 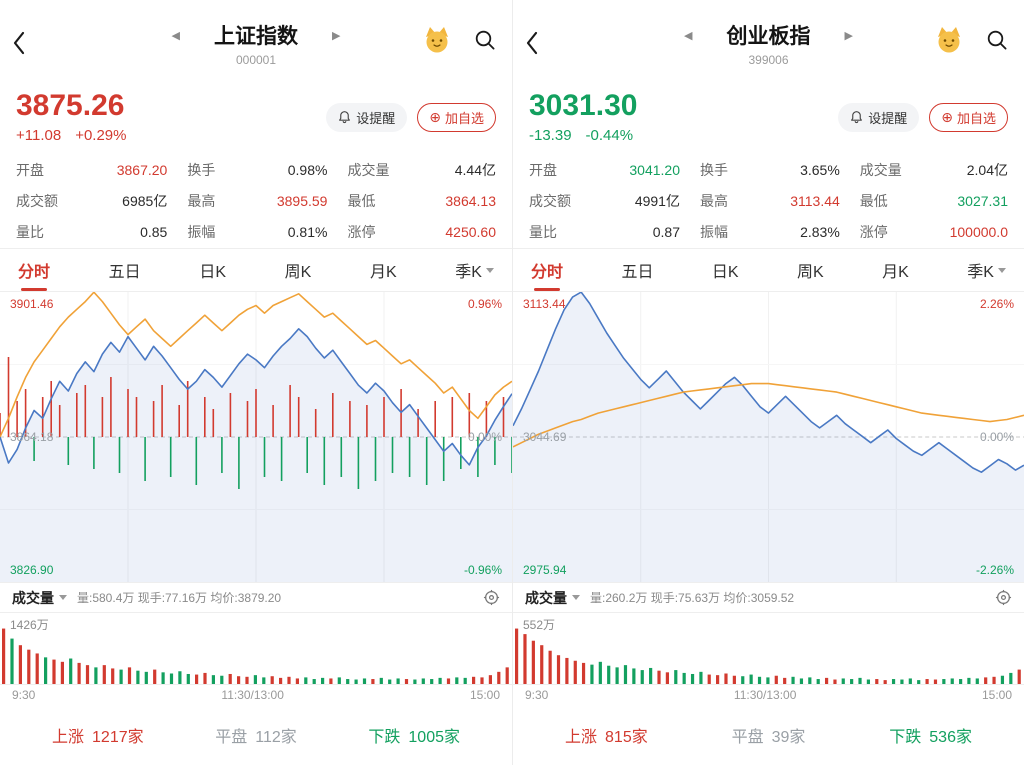 I want to click on panel-header: ◀ 上证指数 ▶ 000001, so click(x=256, y=40).